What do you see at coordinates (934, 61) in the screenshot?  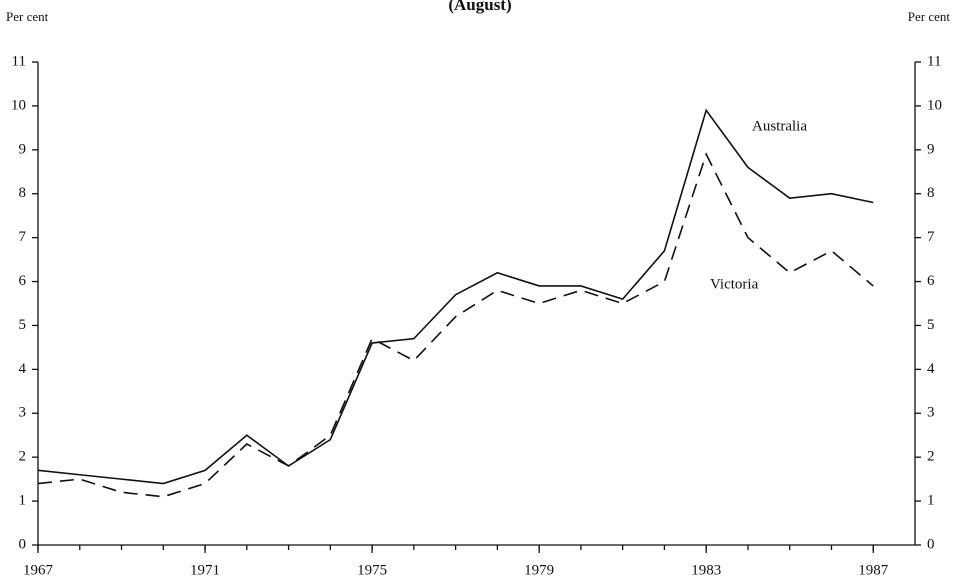 I see `y2-tick-label: 11` at bounding box center [934, 61].